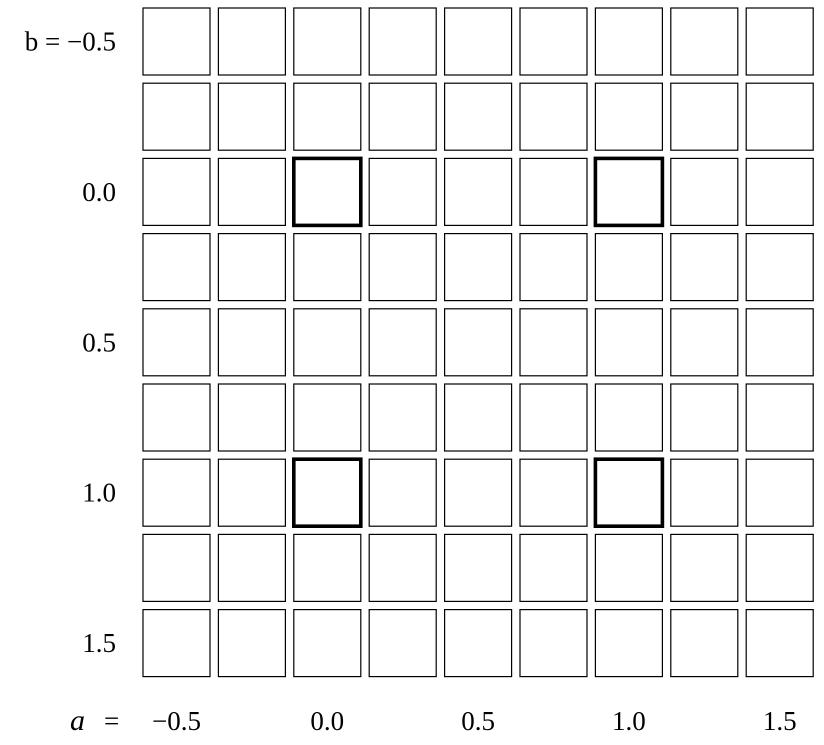 This screenshot has width=824, height=745. I want to click on column-label: −0.5, so click(176, 721).